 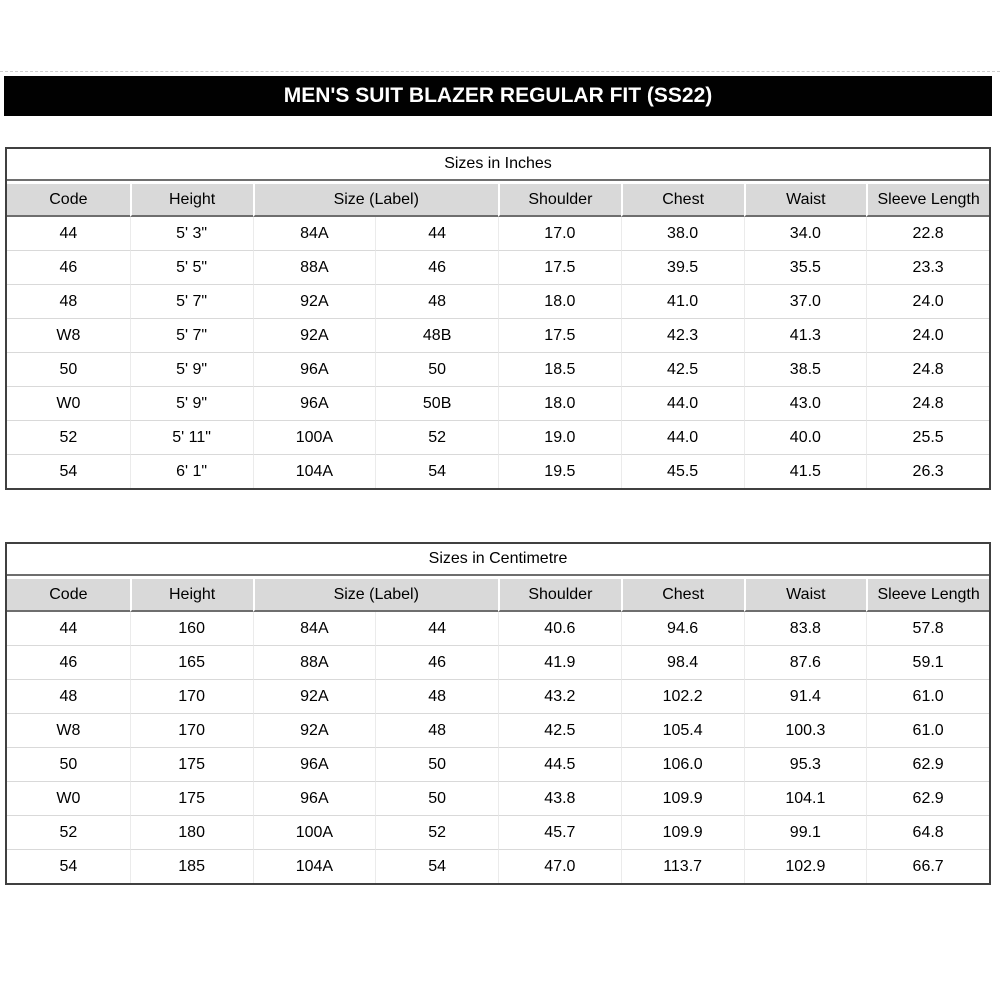 What do you see at coordinates (682, 267) in the screenshot?
I see `table-cell: 39.5` at bounding box center [682, 267].